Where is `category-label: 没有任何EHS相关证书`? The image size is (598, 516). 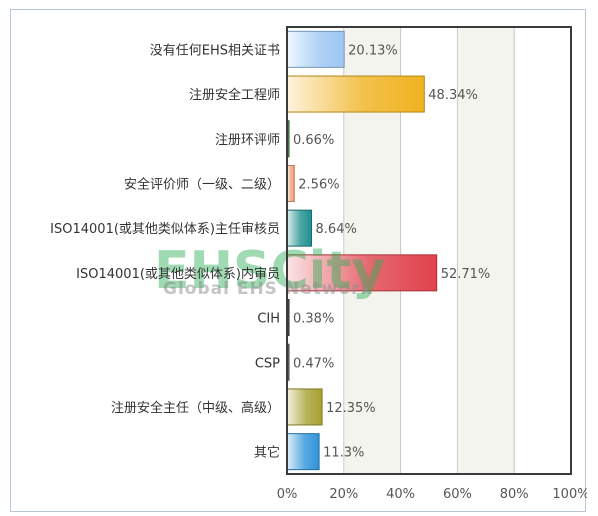
category-label: 没有任何EHS相关证书 is located at coordinates (215, 50).